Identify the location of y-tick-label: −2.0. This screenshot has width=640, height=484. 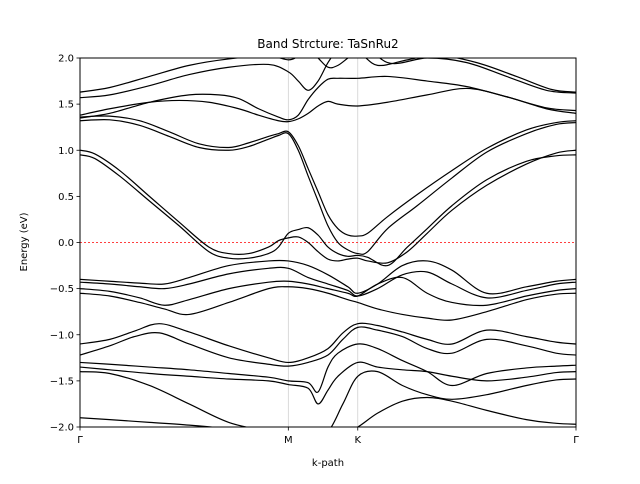
(62, 428).